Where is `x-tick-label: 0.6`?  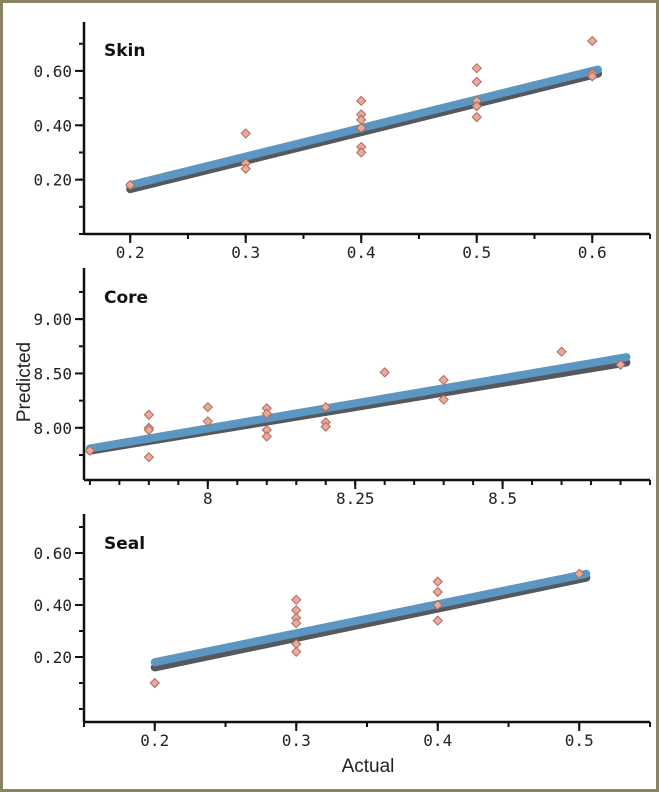
x-tick-label: 0.6 is located at coordinates (592, 252).